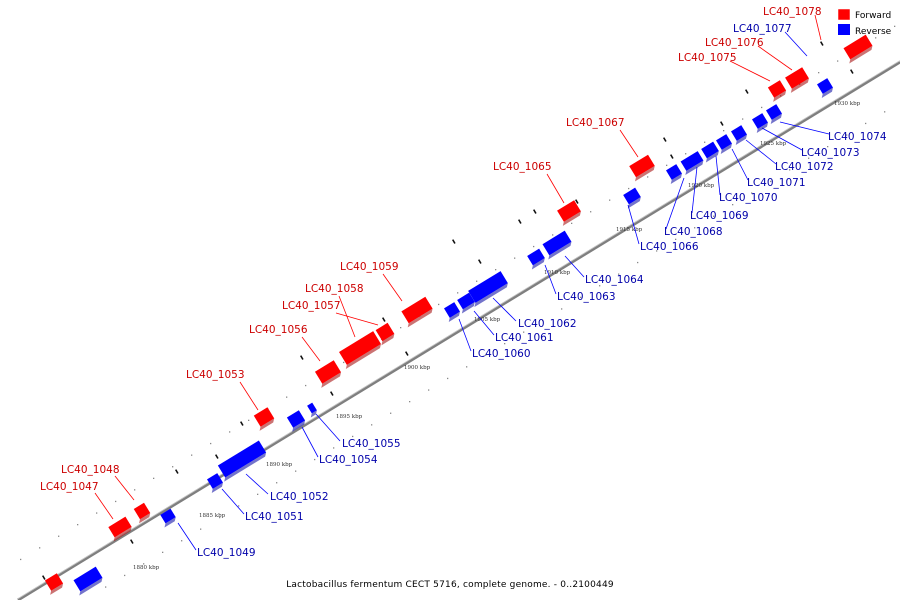 The height and width of the screenshot is (600, 900). I want to click on gene-label: LC40_1074, so click(857, 137).